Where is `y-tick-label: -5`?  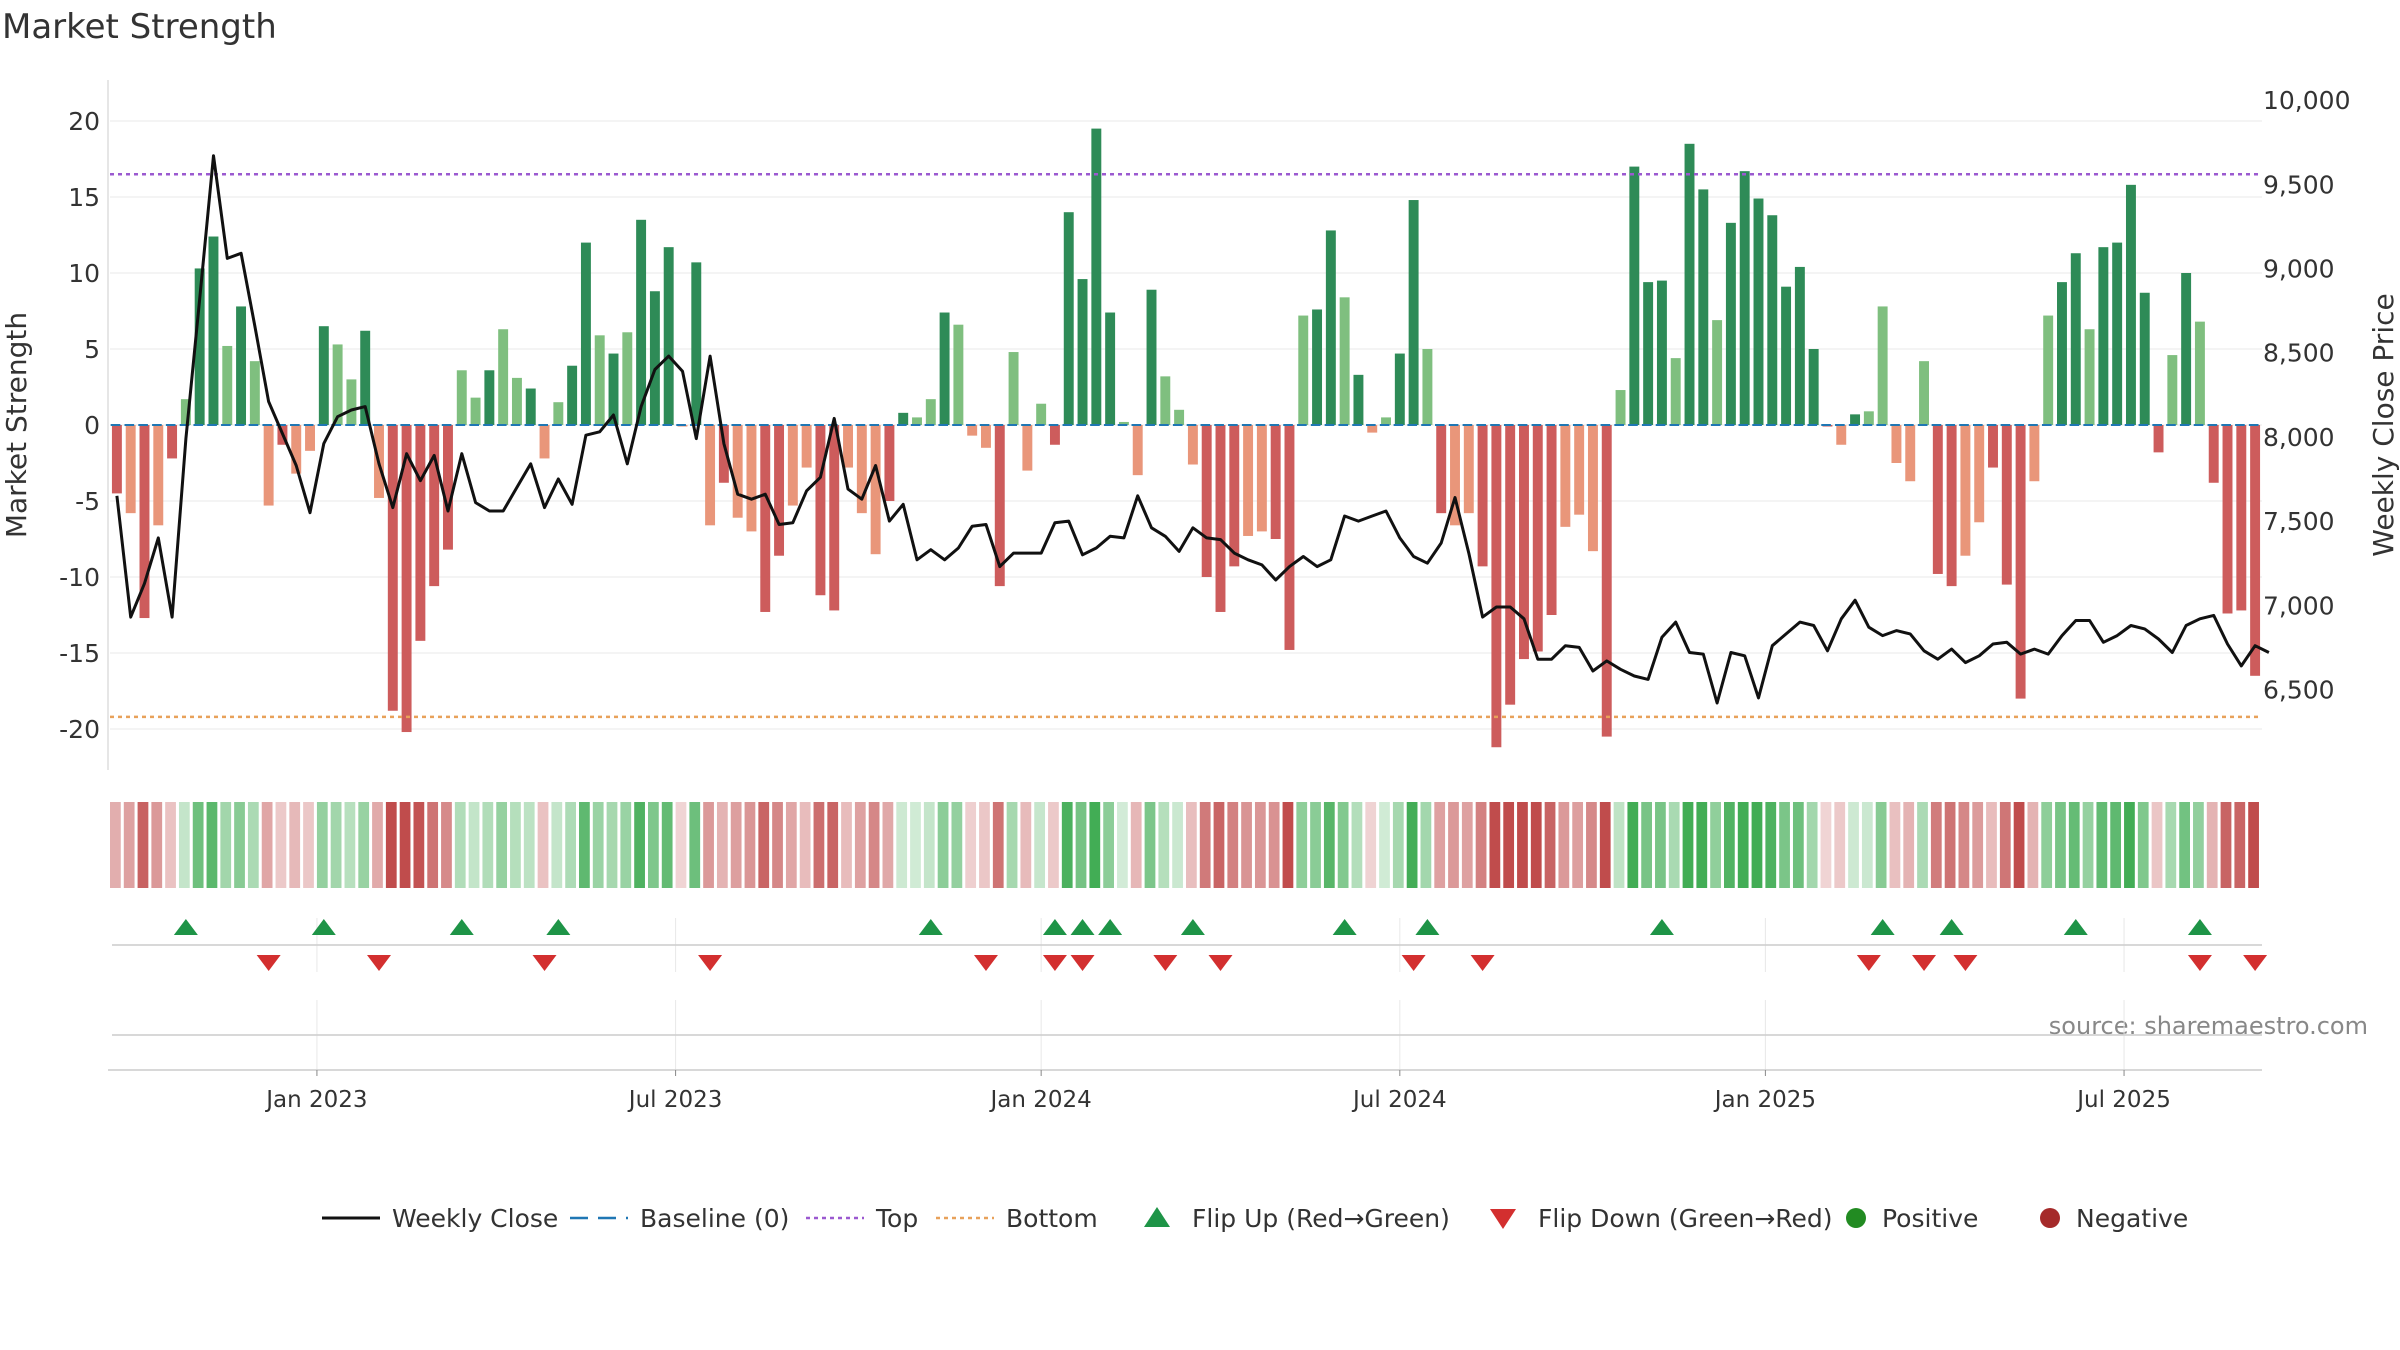 y-tick-label: -5 is located at coordinates (87, 501).